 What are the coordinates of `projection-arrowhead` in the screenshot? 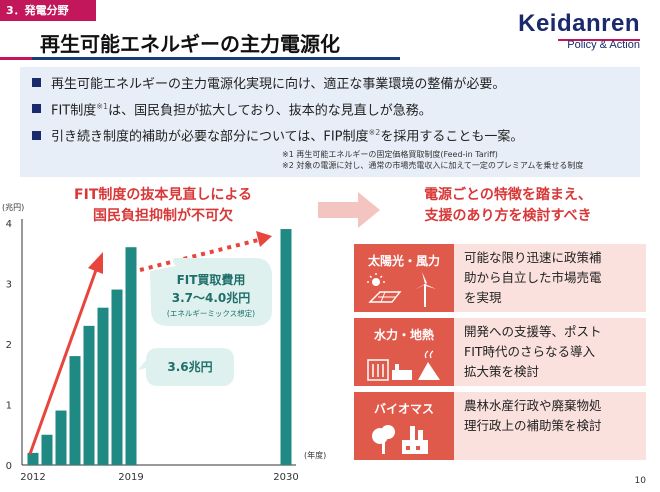 It's located at (264, 239).